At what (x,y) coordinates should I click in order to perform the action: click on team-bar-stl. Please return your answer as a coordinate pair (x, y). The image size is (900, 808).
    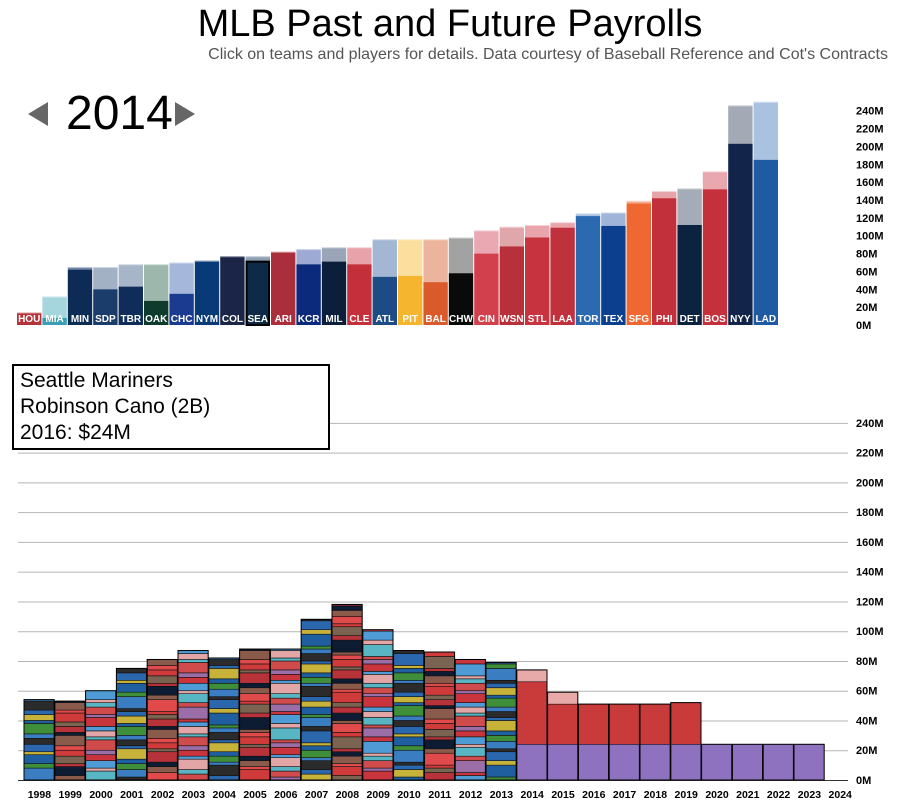
    Looking at the image, I should click on (537, 281).